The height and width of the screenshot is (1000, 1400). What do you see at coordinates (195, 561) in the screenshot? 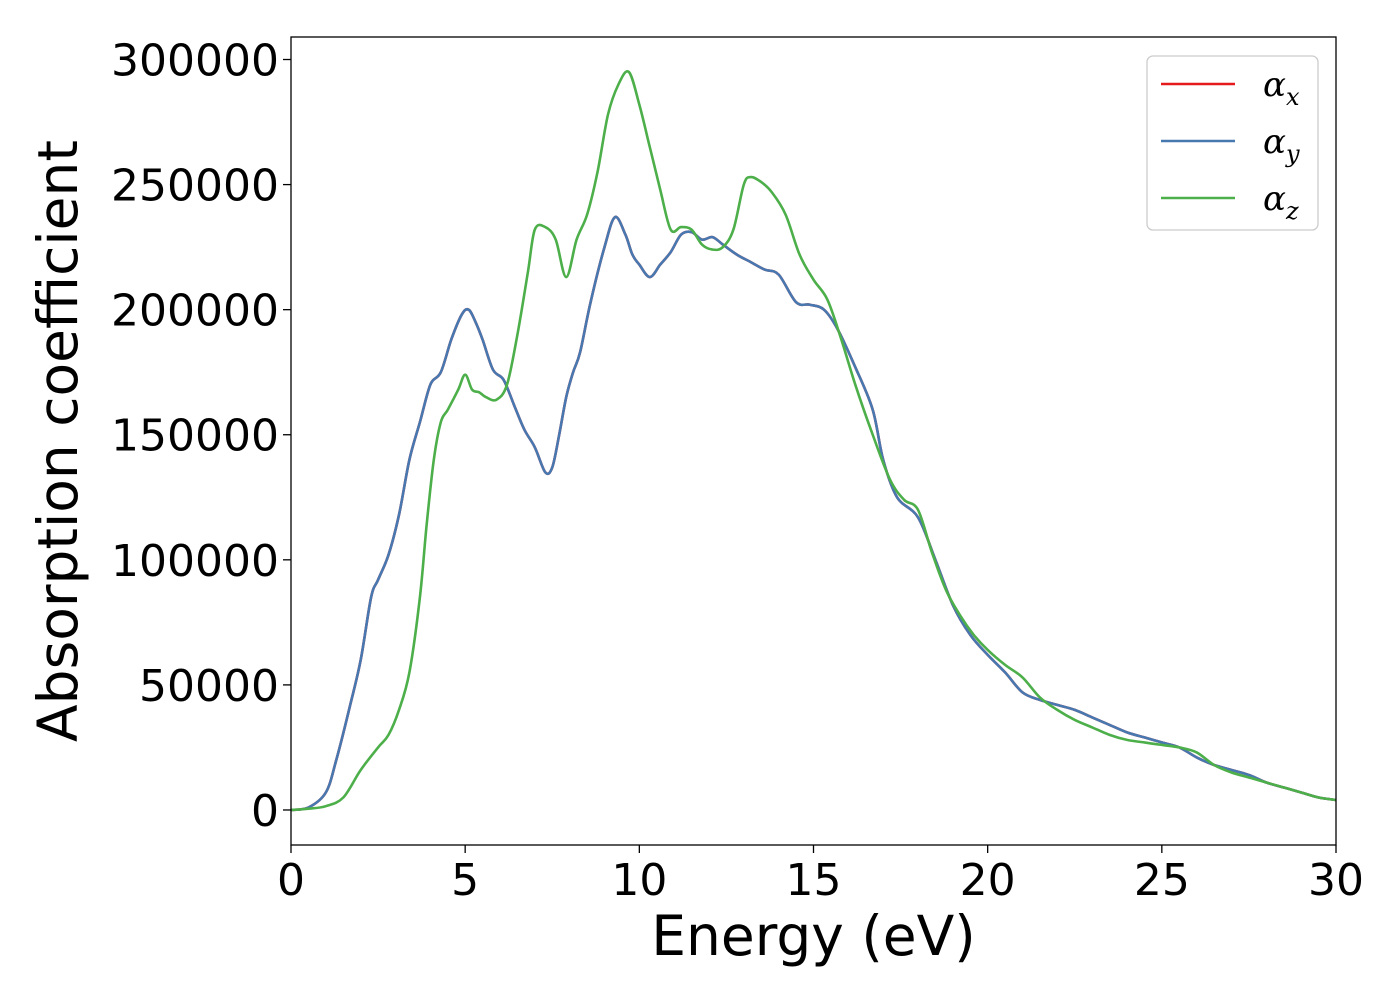
I see `y-tick-label: 100000` at bounding box center [195, 561].